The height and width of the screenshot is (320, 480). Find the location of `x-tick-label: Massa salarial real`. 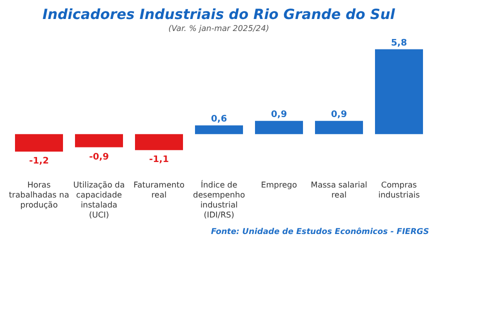

x-tick-label: Massa salarial real is located at coordinates (339, 190).